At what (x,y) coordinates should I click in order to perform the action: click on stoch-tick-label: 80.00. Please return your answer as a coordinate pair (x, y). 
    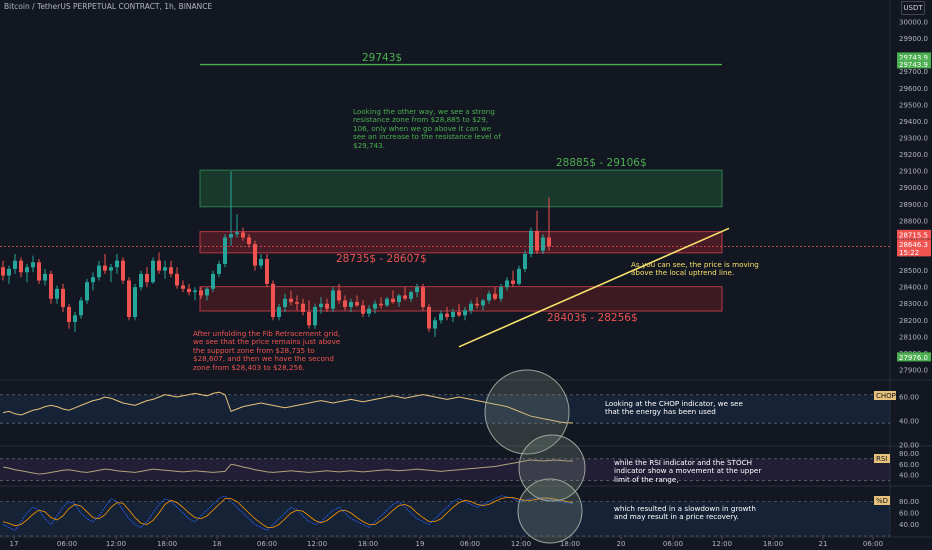
    Looking at the image, I should click on (909, 502).